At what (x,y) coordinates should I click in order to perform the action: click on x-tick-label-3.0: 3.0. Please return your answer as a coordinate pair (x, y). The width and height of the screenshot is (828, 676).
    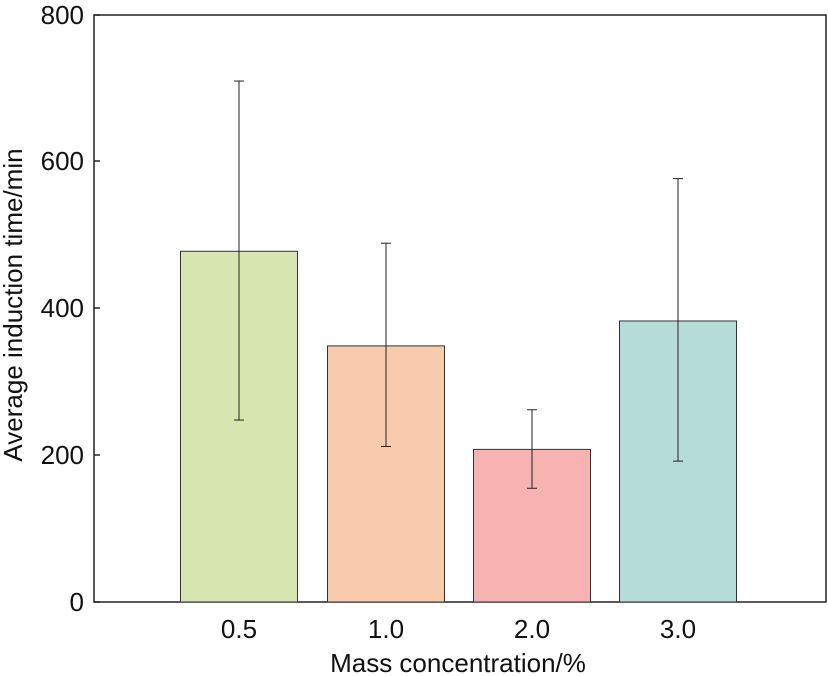
    Looking at the image, I should click on (678, 629).